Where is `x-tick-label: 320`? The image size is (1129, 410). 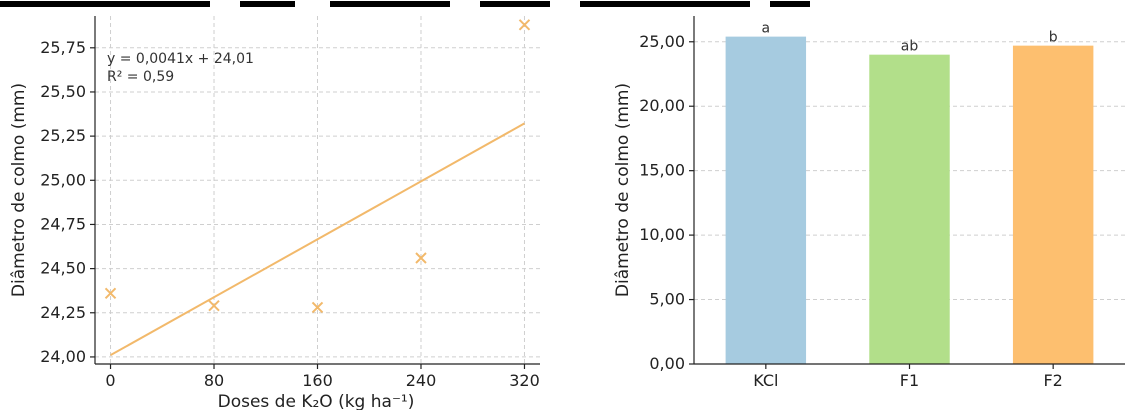
x-tick-label: 320 is located at coordinates (524, 380).